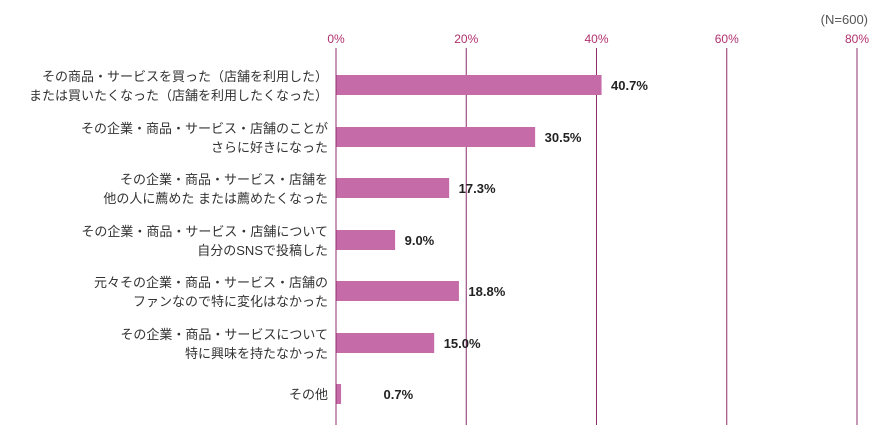 The width and height of the screenshot is (880, 441). Describe the element at coordinates (262, 250) in the screenshot. I see `category-label-line: 自分のSNSで投稿した` at that location.